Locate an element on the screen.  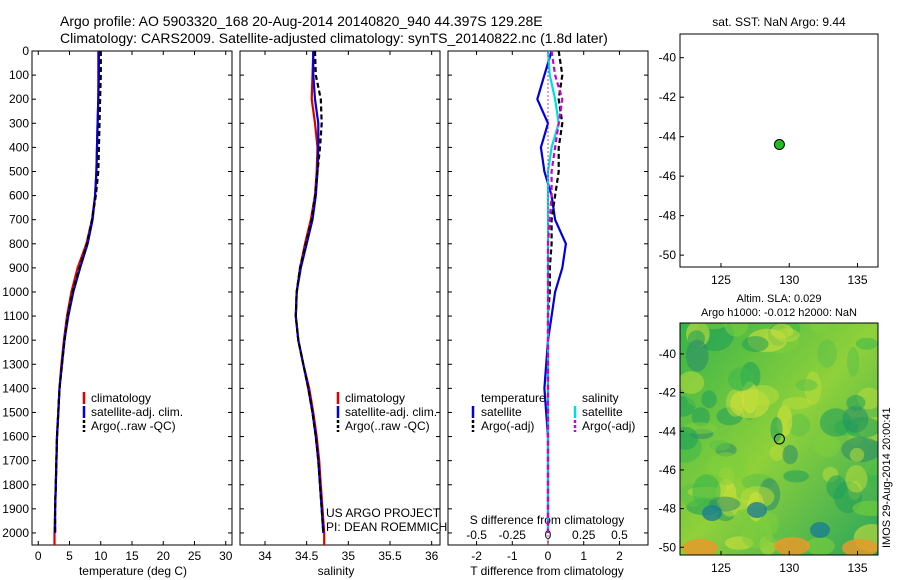
depth-tick-label: 2000 is located at coordinates (15, 533).